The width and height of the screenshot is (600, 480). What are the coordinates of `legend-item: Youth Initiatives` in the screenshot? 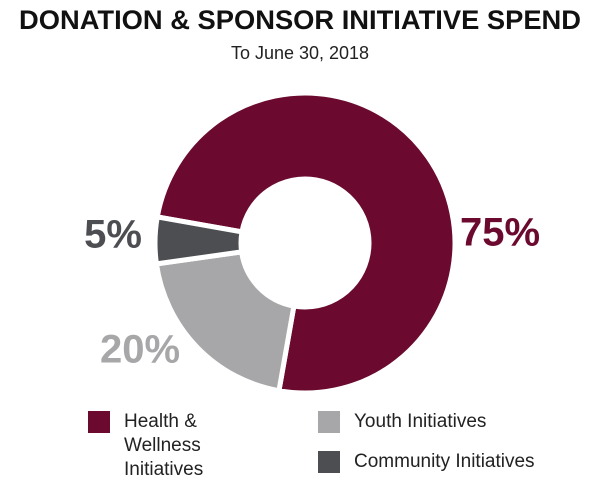 It's located at (428, 422).